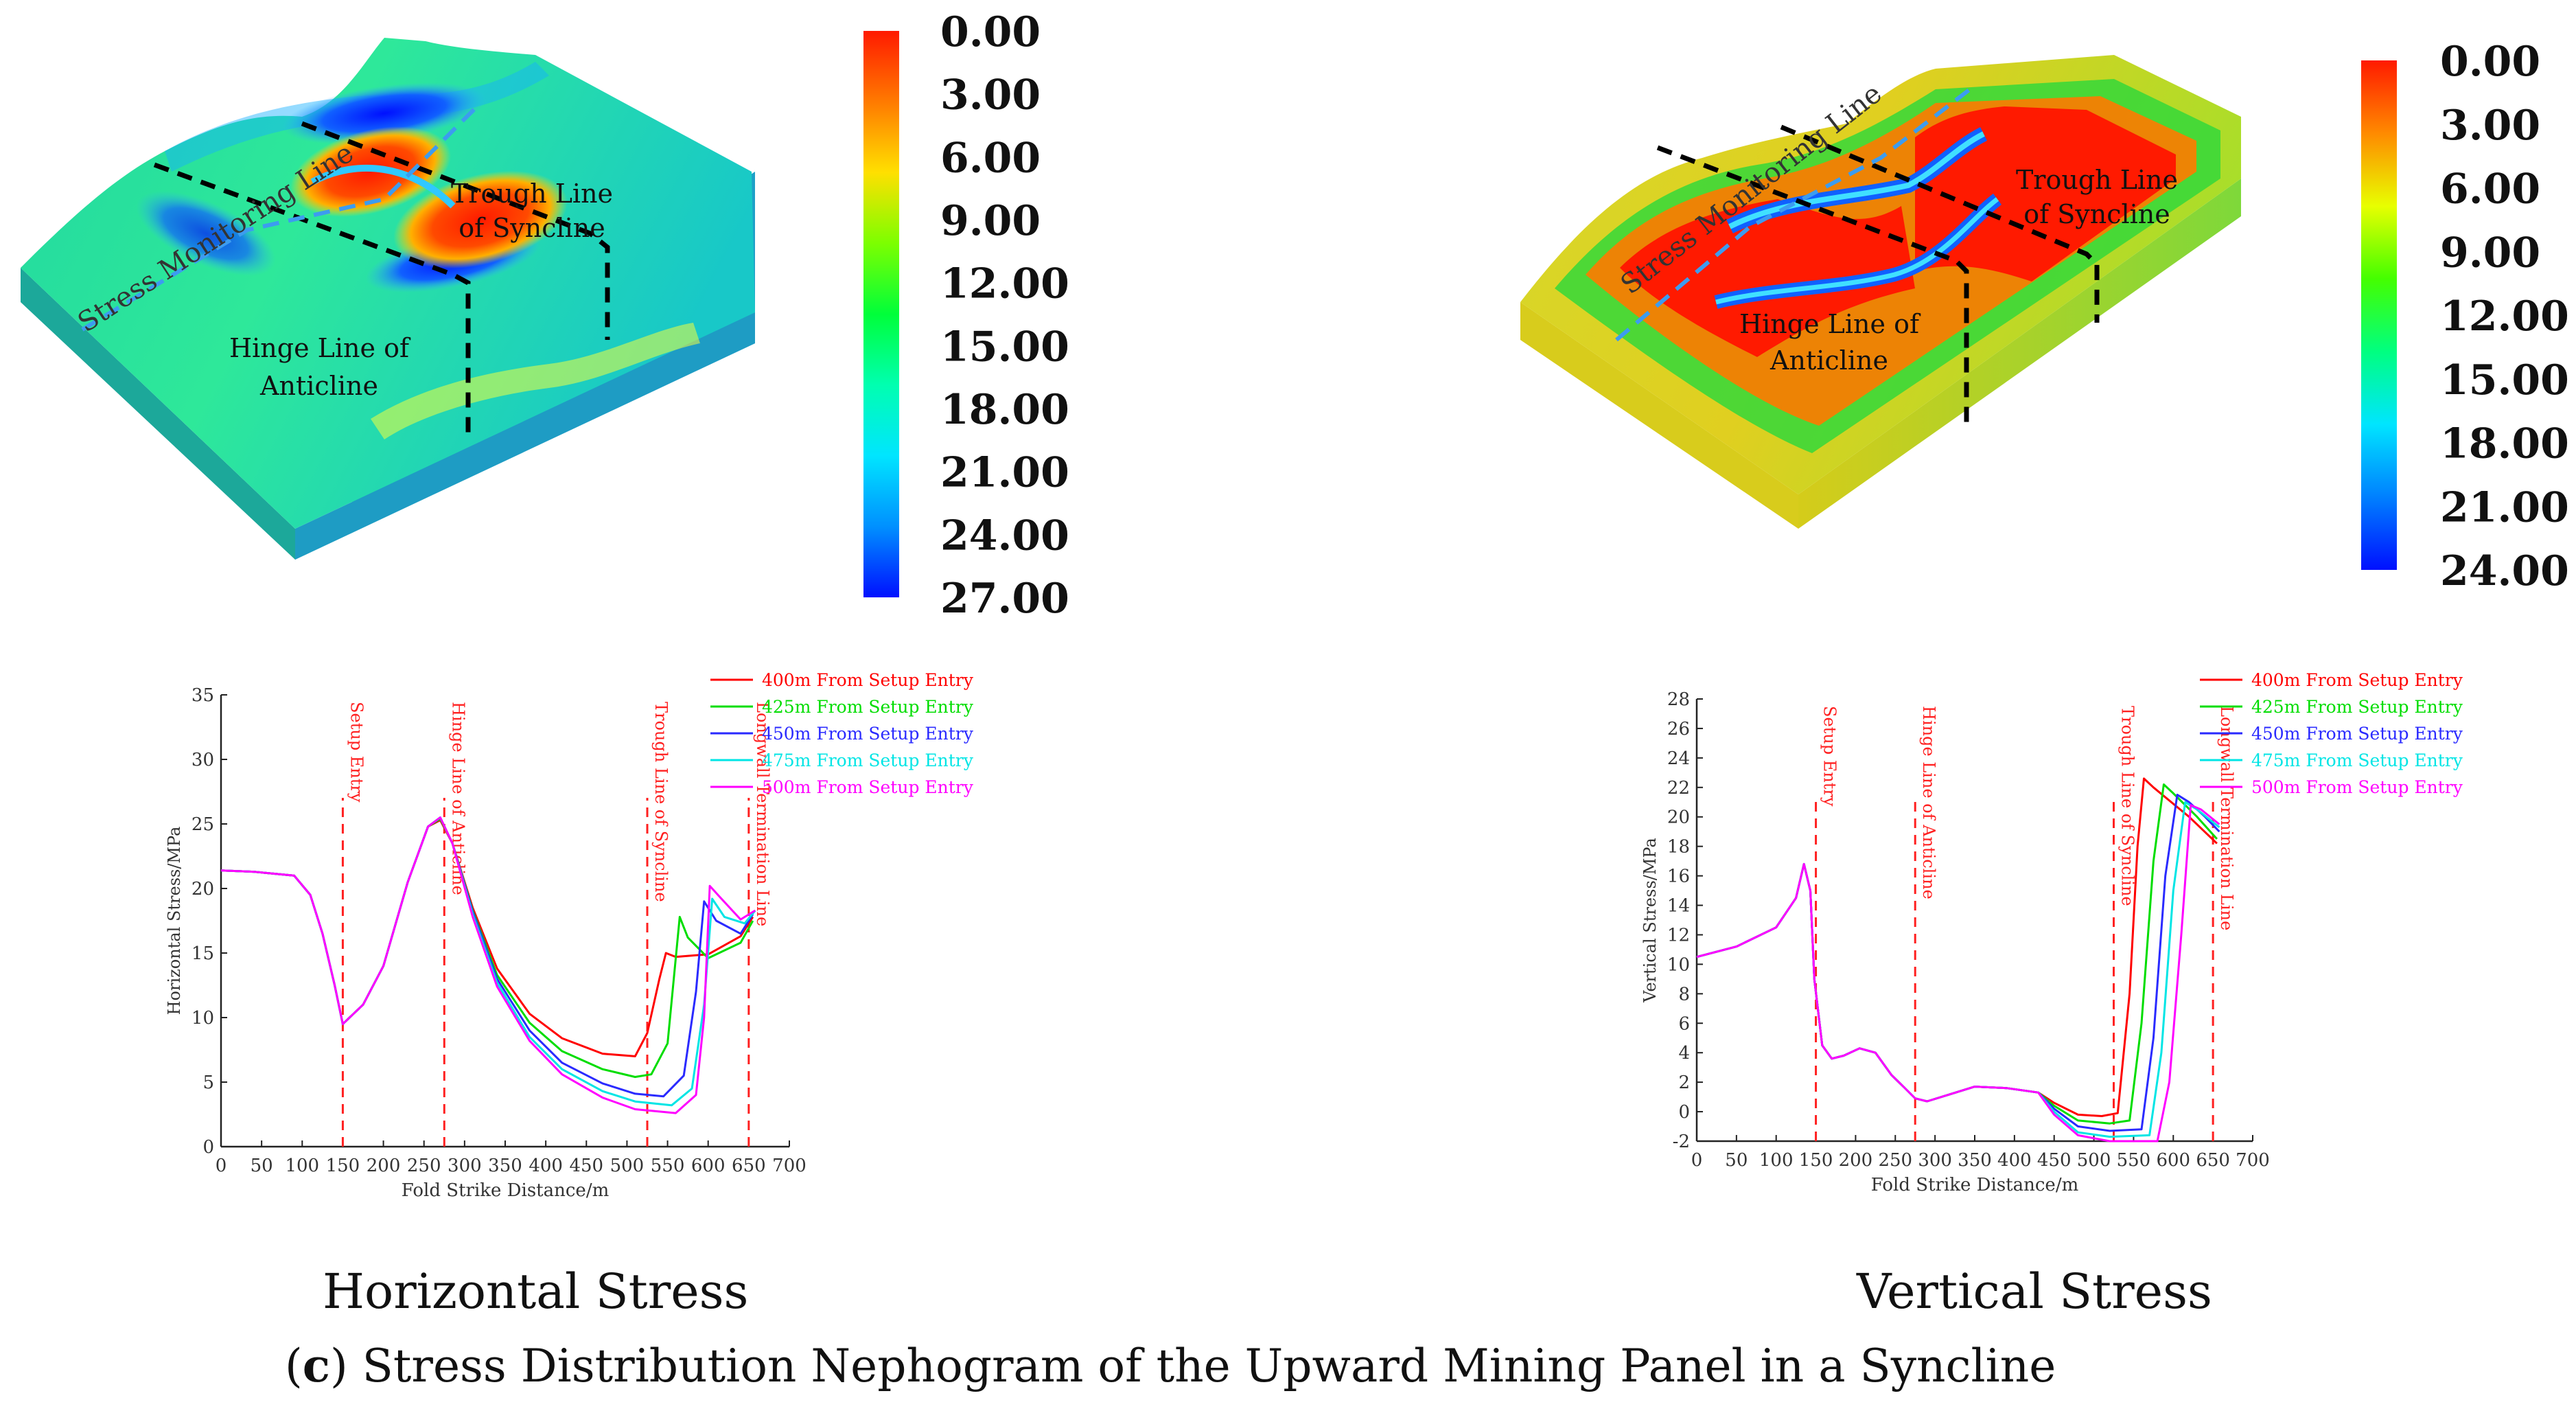  I want to click on reference-line-label: Hinge Line of Anticline, so click(1928, 803).